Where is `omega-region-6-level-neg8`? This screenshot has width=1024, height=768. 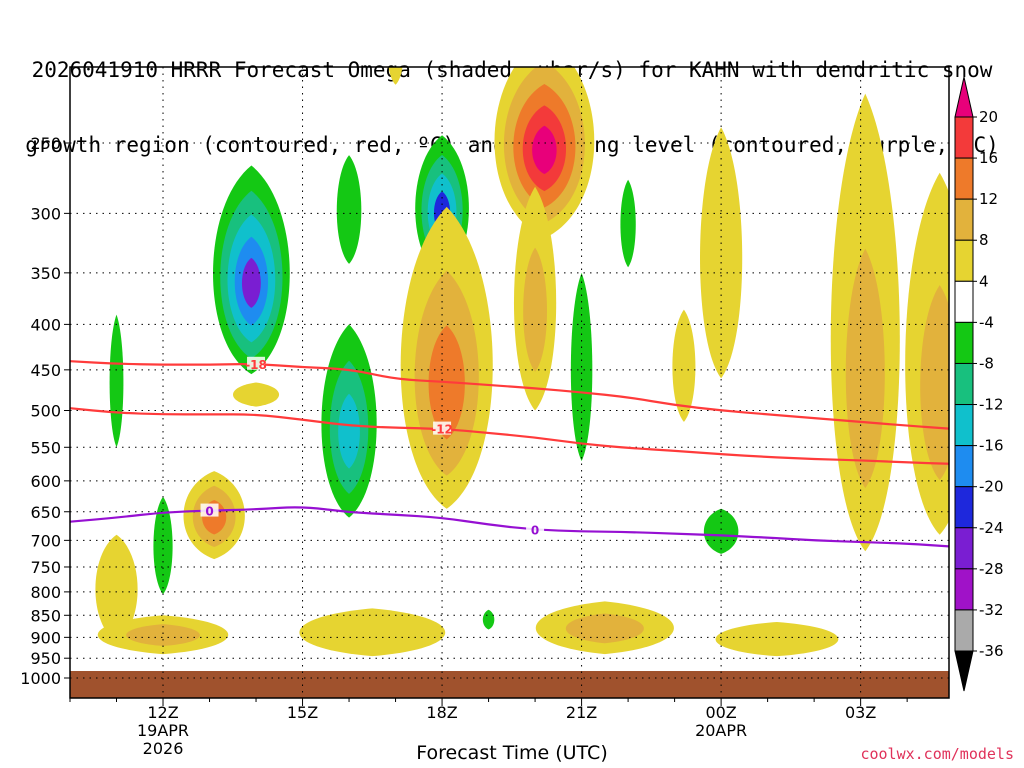 omega-region-6-level-neg8 is located at coordinates (721, 531).